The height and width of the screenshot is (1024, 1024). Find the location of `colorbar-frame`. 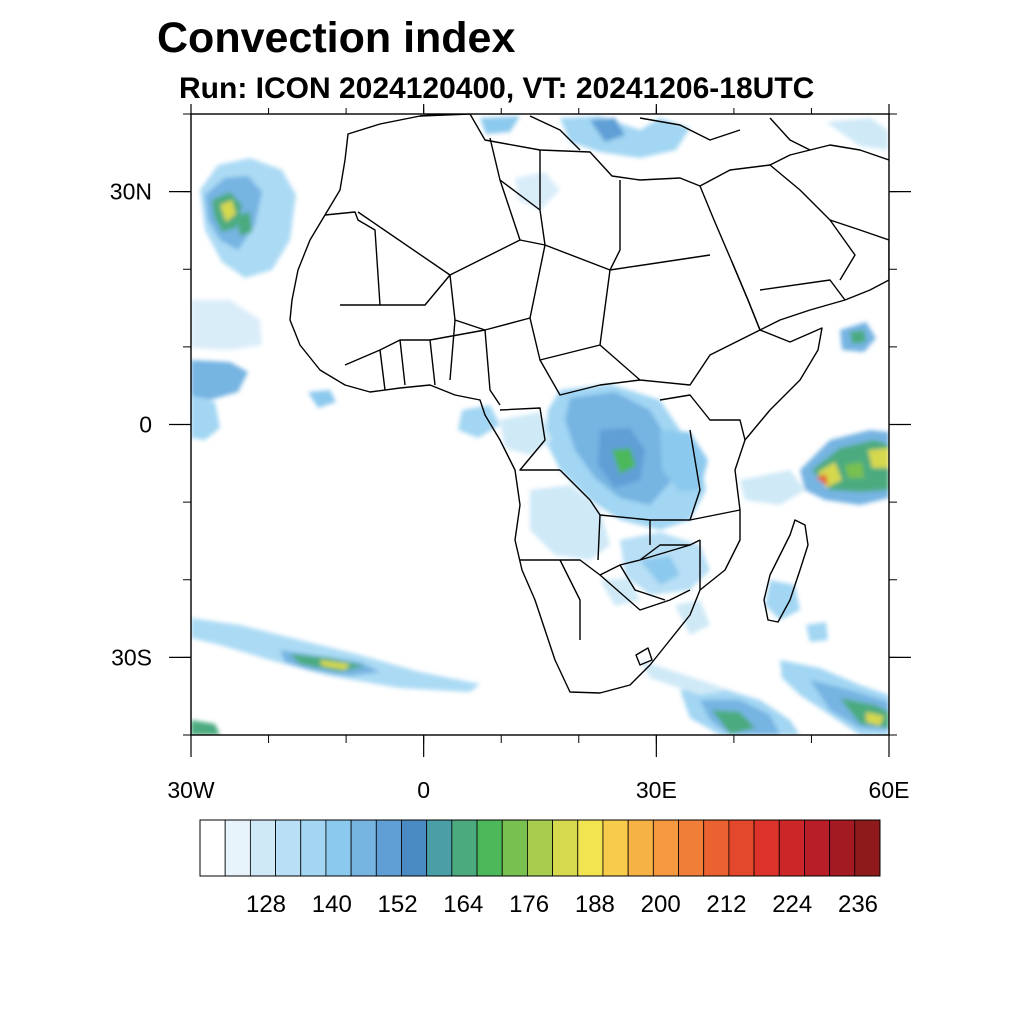

colorbar-frame is located at coordinates (540, 848).